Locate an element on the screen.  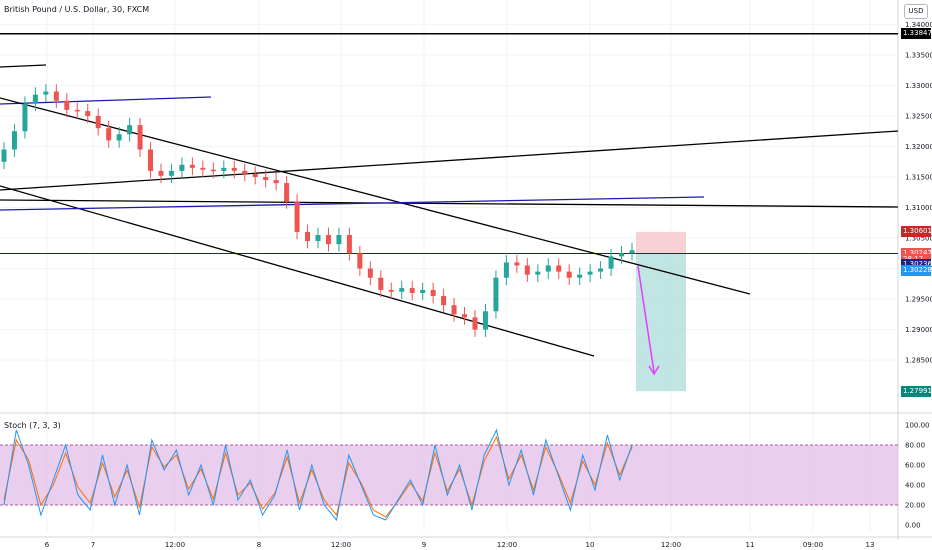
y-tick-label: 1.32000 is located at coordinates (918, 147).